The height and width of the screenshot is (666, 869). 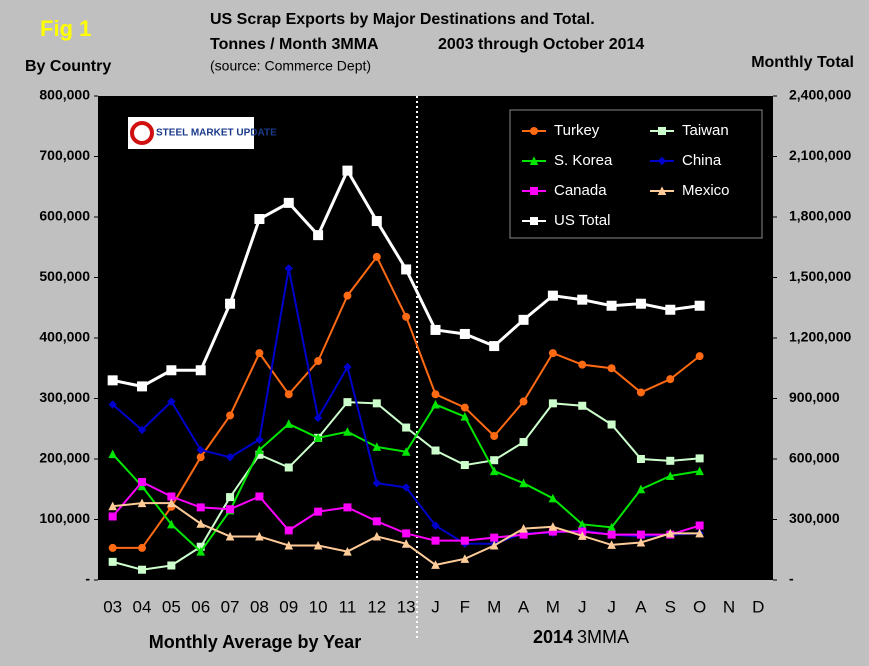 I want to click on chart-subtitle: Tonnes / Month 3MMA, so click(x=294, y=44).